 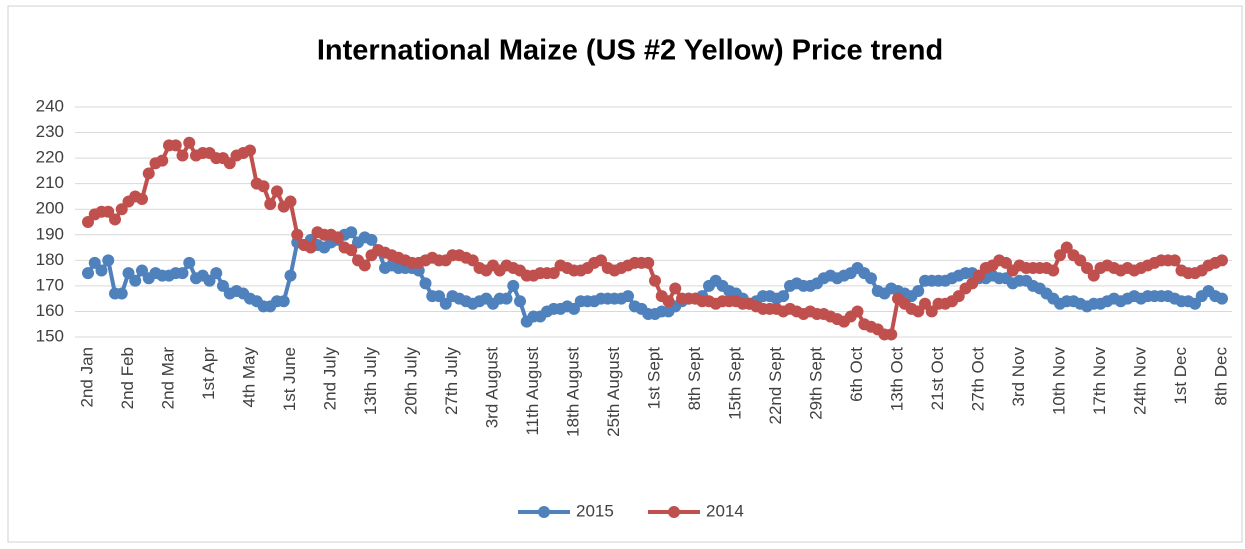 I want to click on y-tick-label: 200, so click(x=50, y=208).